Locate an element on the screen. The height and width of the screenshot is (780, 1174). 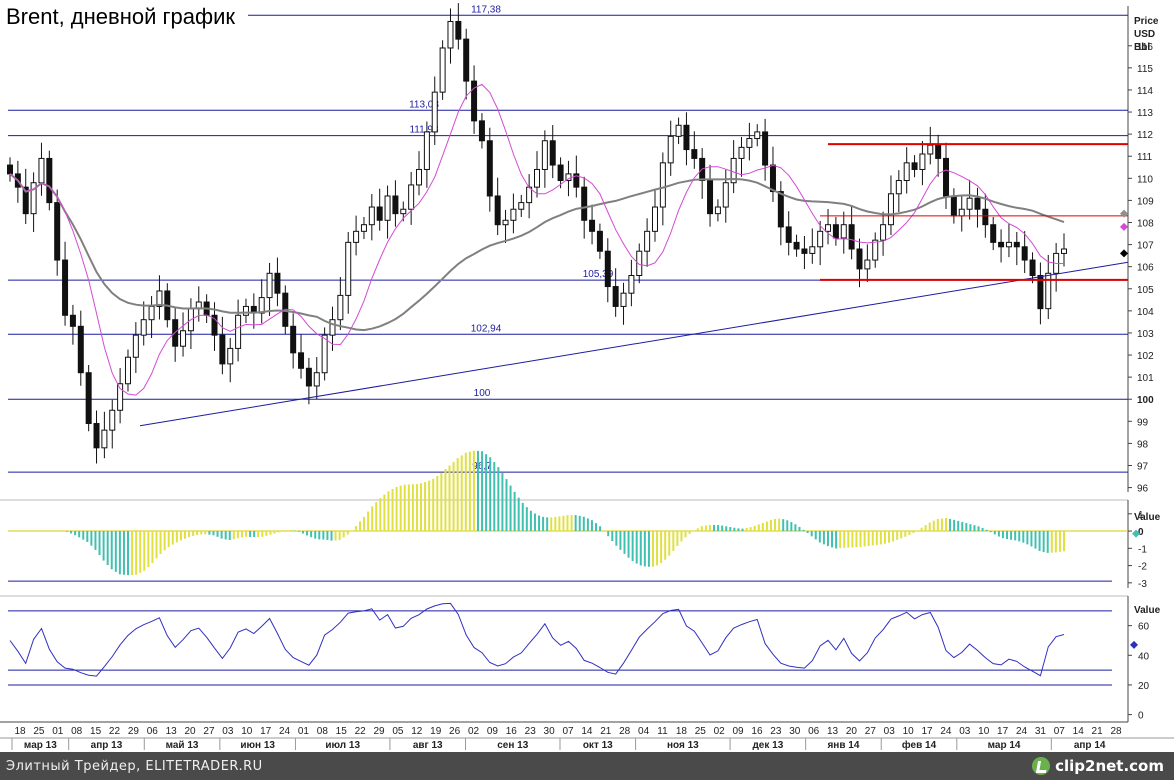
brand-logo: clip2net.com is located at coordinates (1098, 766).